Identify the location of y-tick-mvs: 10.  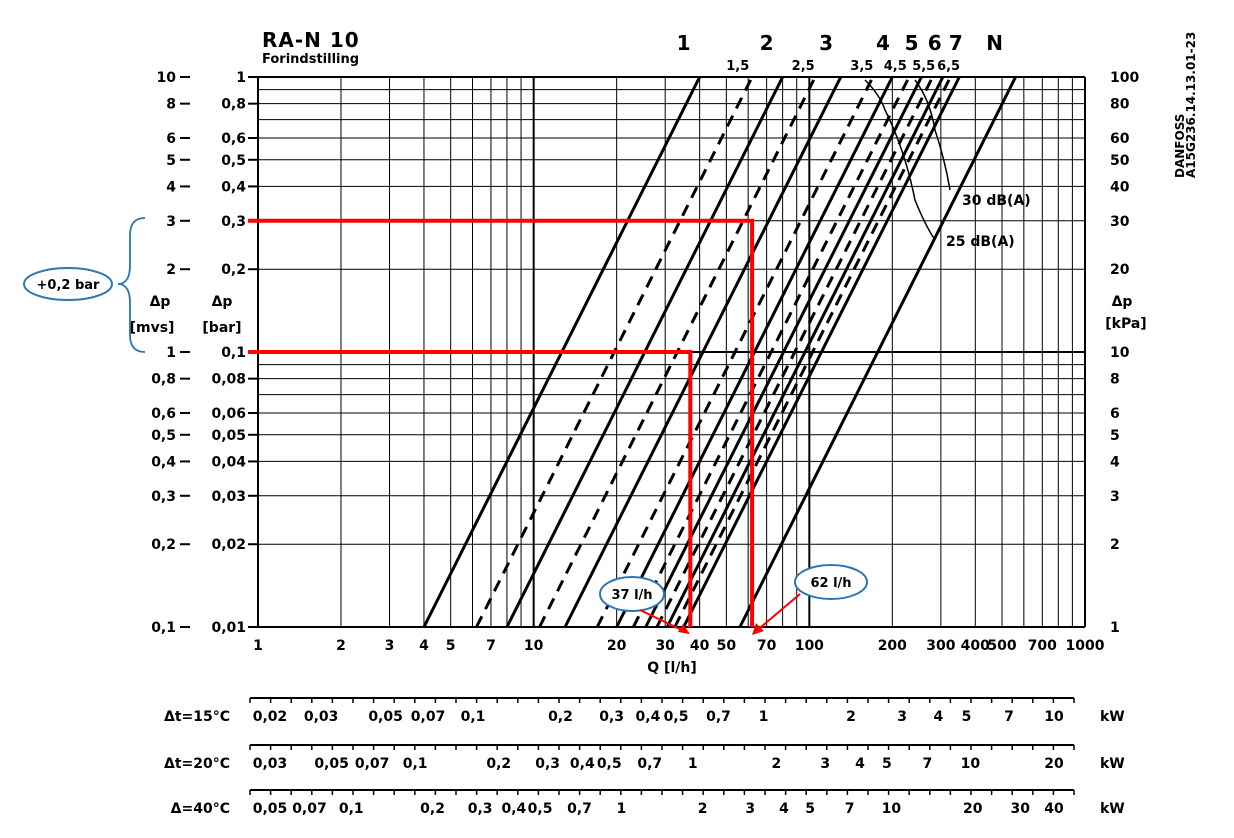
(167, 78).